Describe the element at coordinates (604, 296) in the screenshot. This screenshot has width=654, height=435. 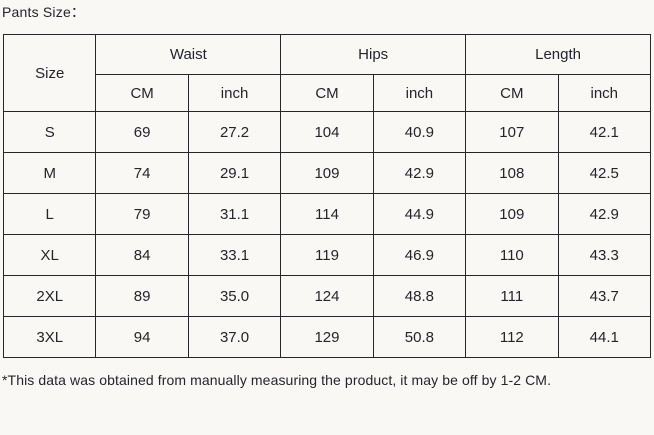
I see `length-inch: 43.7` at that location.